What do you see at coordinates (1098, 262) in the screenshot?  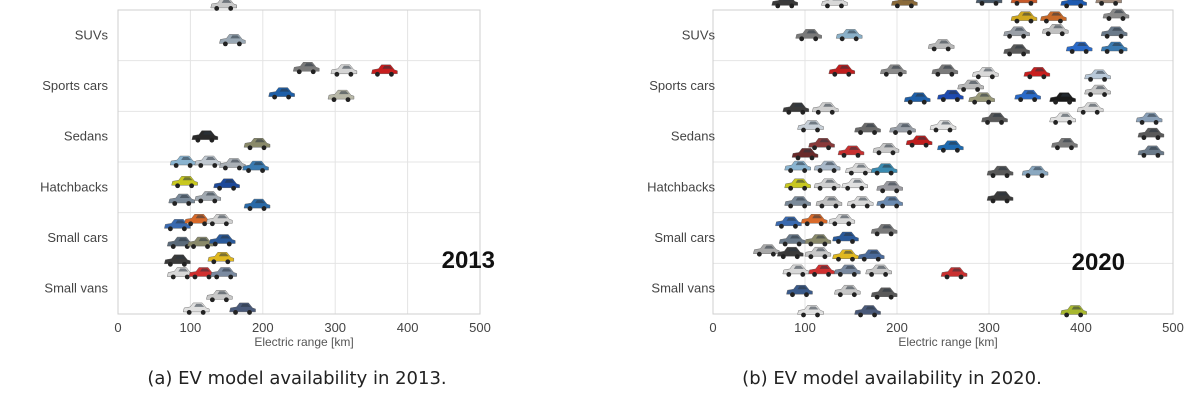 I see `year-annotation: 2020` at bounding box center [1098, 262].